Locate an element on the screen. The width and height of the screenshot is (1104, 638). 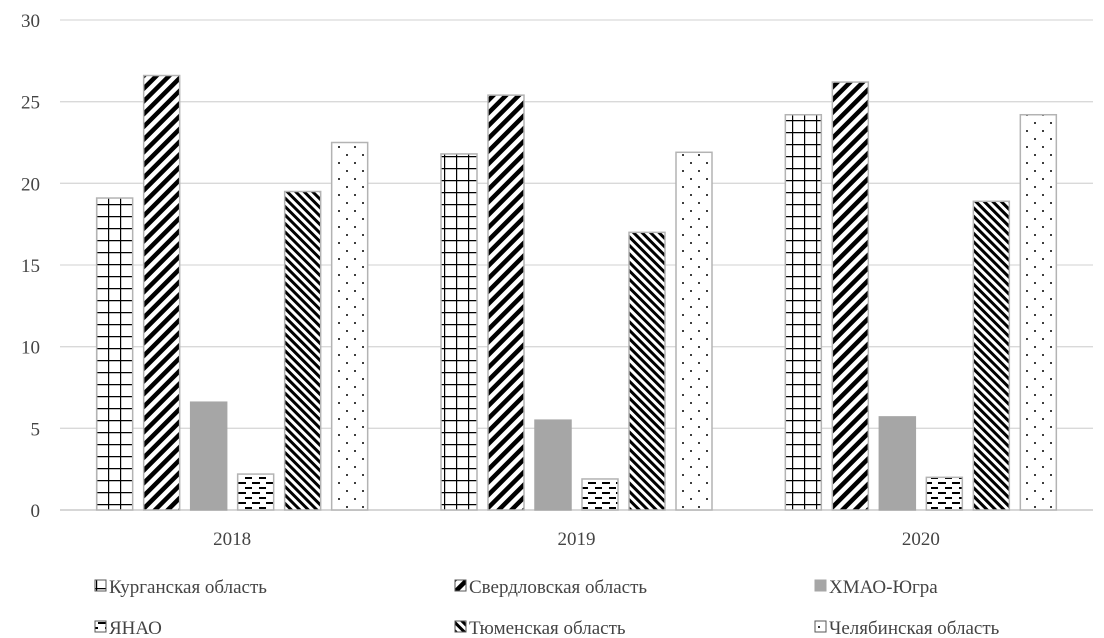
y-tick-label: 30 is located at coordinates (30, 21).